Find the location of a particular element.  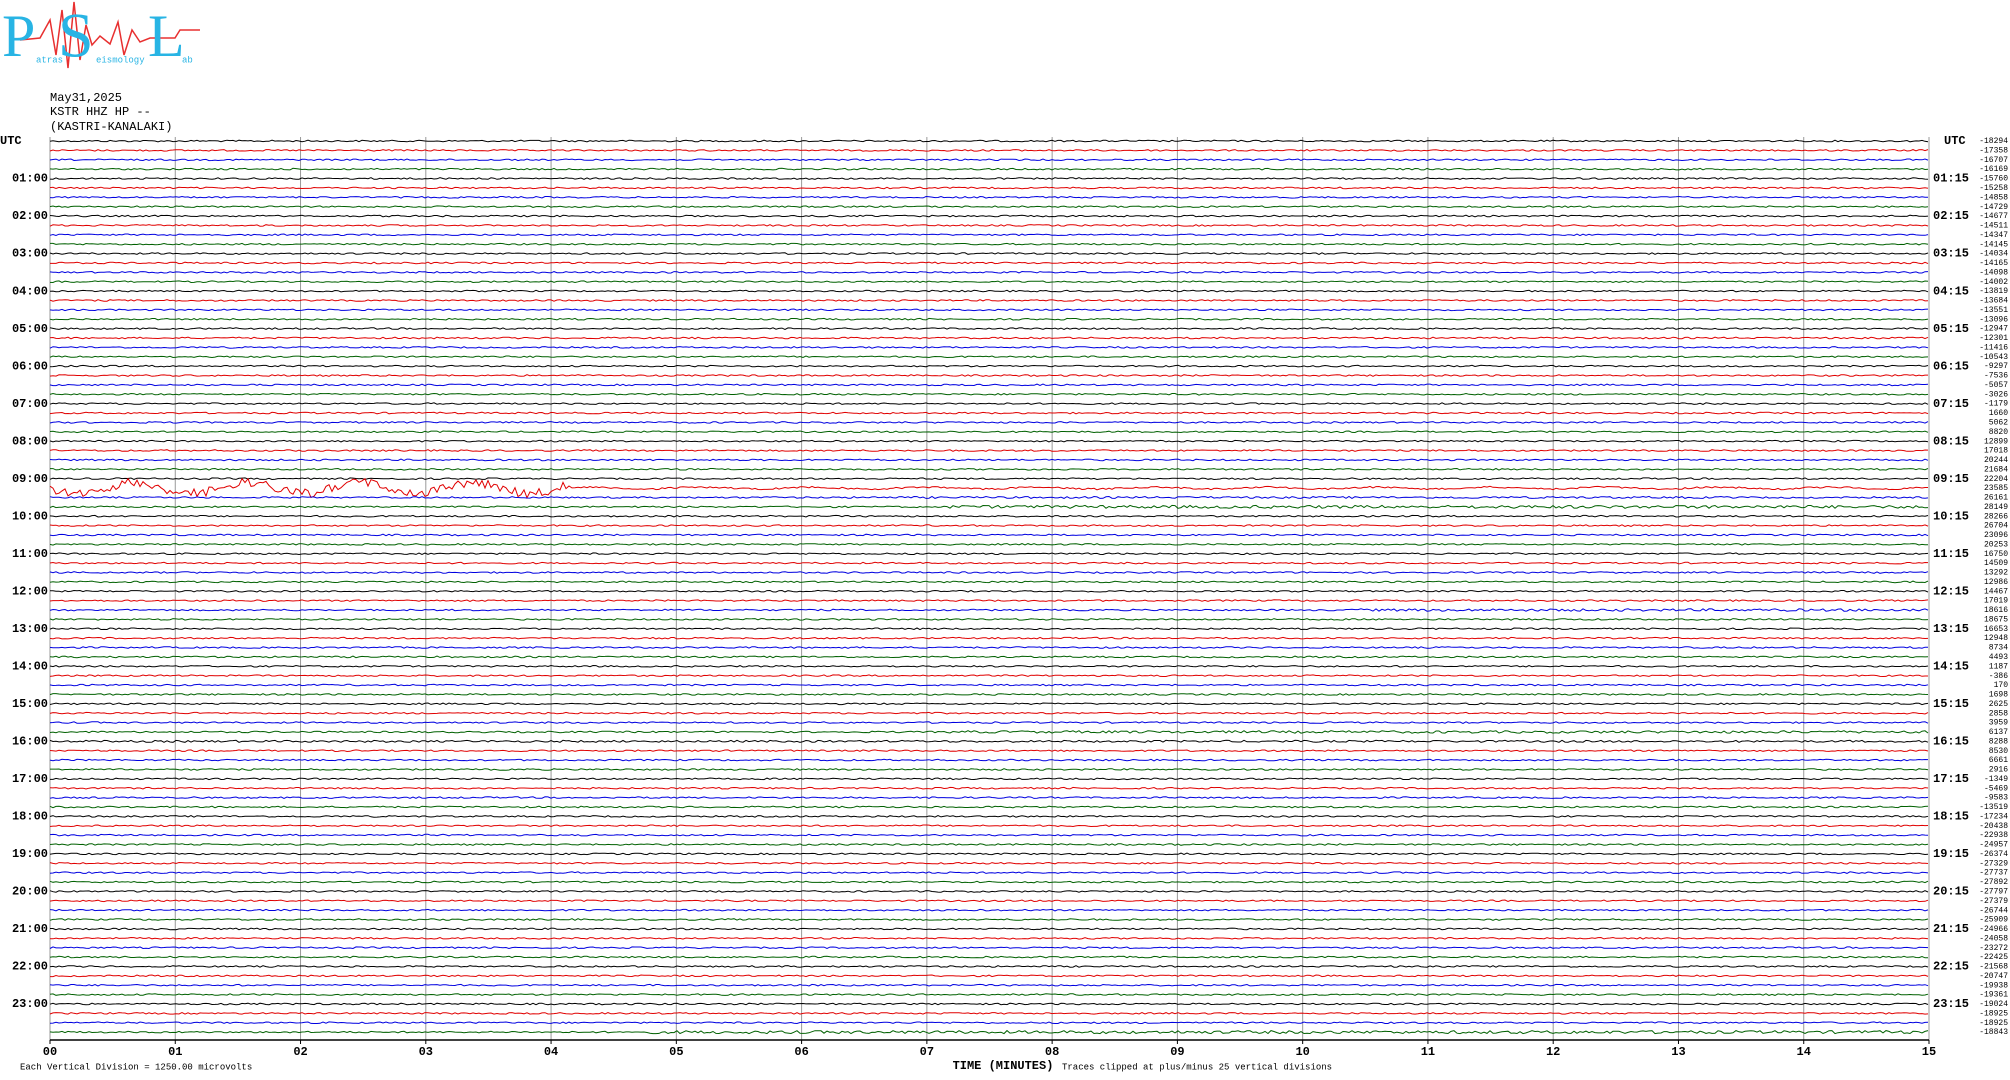

x-tick-label: 14 is located at coordinates (1804, 1052).